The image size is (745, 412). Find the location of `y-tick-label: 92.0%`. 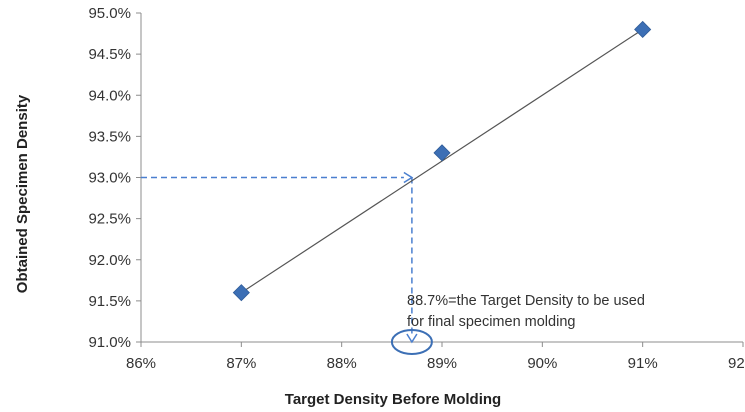

y-tick-label: 92.0% is located at coordinates (109, 260).